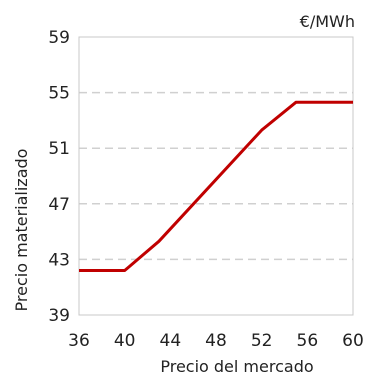 This screenshot has height=380, width=371. I want to click on y-axis-title: Precio materializado, so click(21, 230).